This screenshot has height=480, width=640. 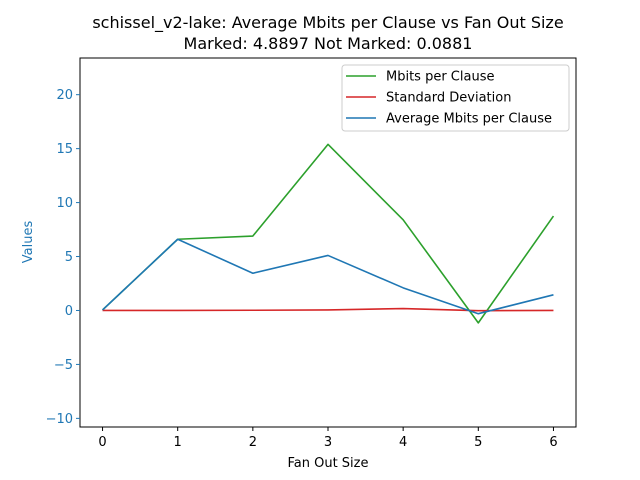 I want to click on x-tick-label: 2, so click(x=253, y=442).